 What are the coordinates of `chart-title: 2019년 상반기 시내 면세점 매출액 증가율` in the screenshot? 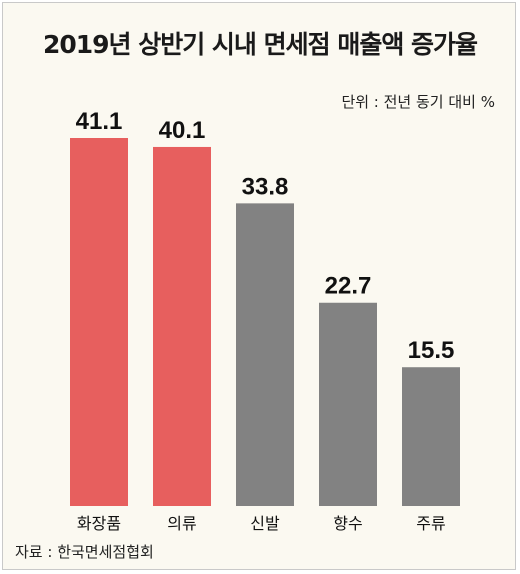 It's located at (260, 44).